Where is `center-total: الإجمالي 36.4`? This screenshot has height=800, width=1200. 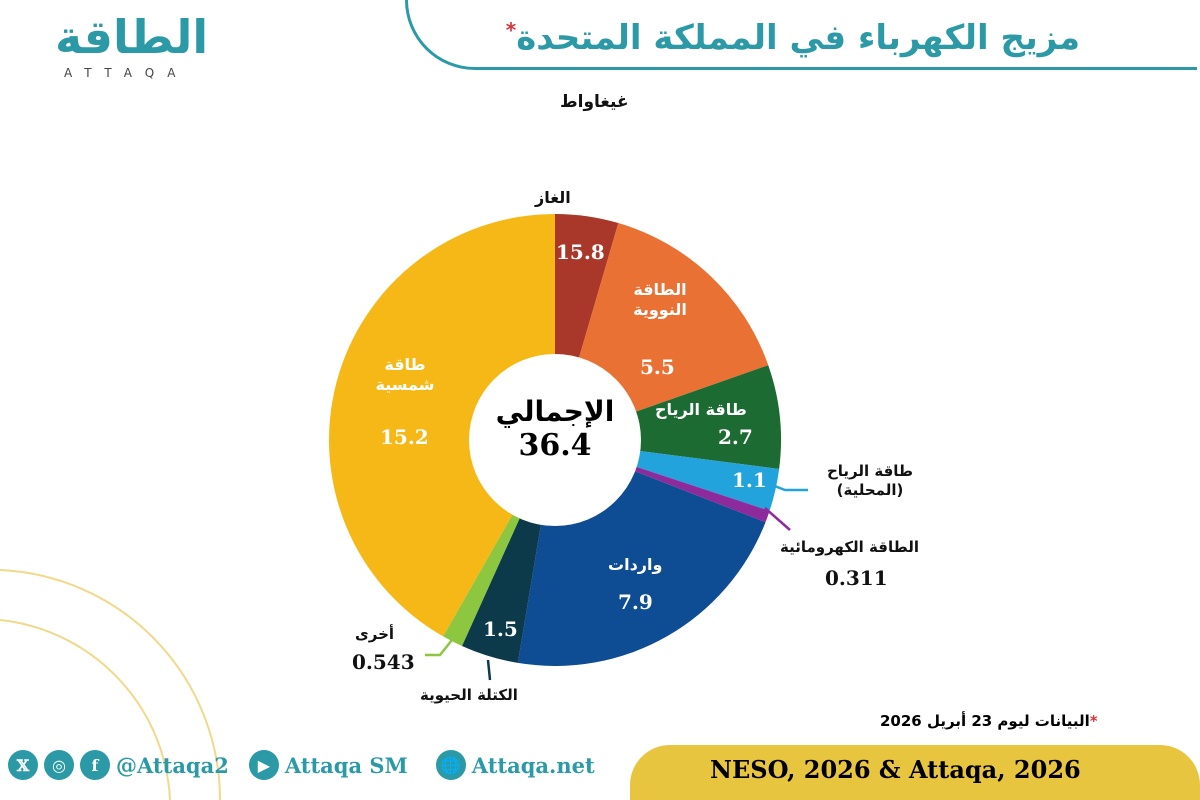
center-total: الإجمالي 36.4 is located at coordinates (555, 429).